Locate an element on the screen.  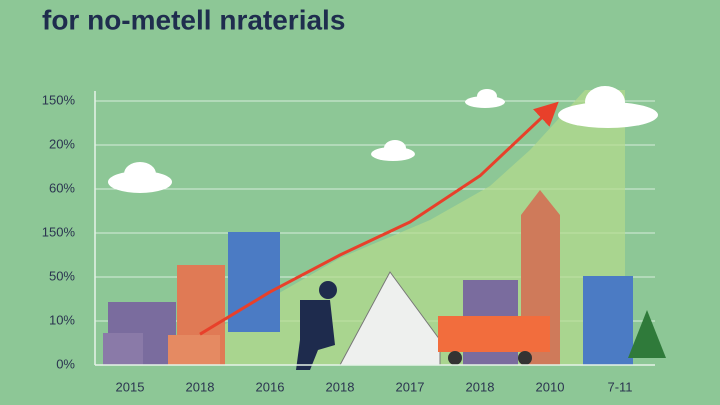
x-tick-label: 2010 is located at coordinates (550, 386).